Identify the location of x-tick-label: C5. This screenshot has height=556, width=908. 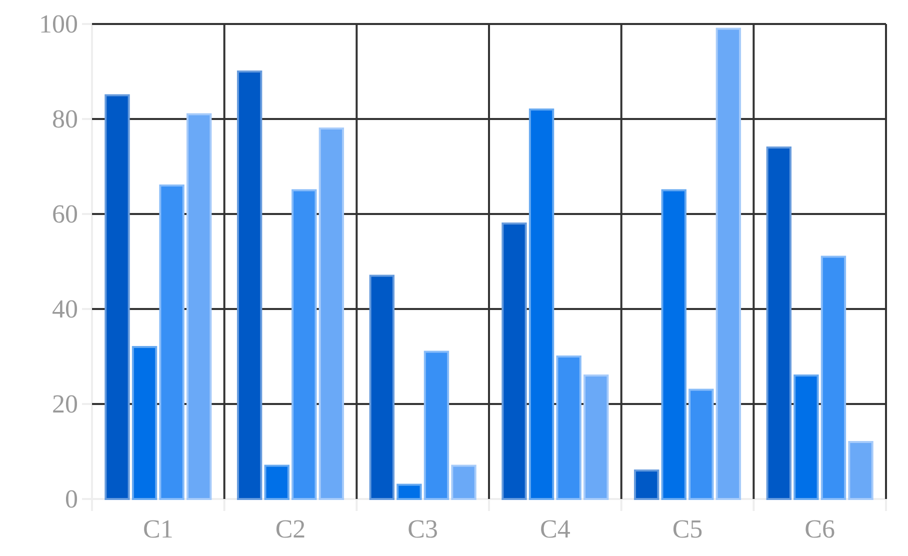
(687, 529).